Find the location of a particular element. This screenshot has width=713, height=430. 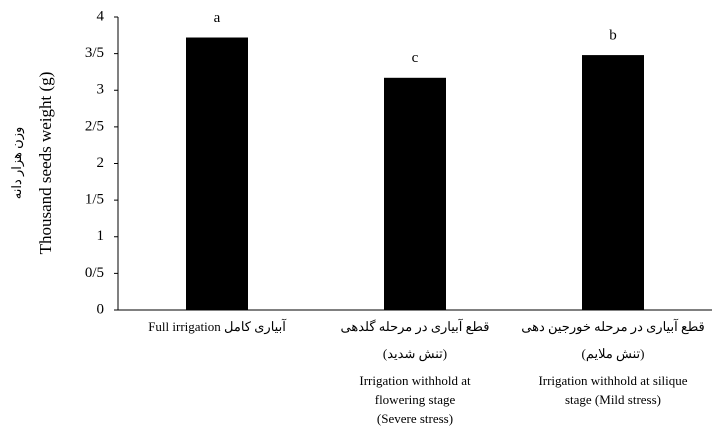

y-tick-label: 2 is located at coordinates (101, 163).